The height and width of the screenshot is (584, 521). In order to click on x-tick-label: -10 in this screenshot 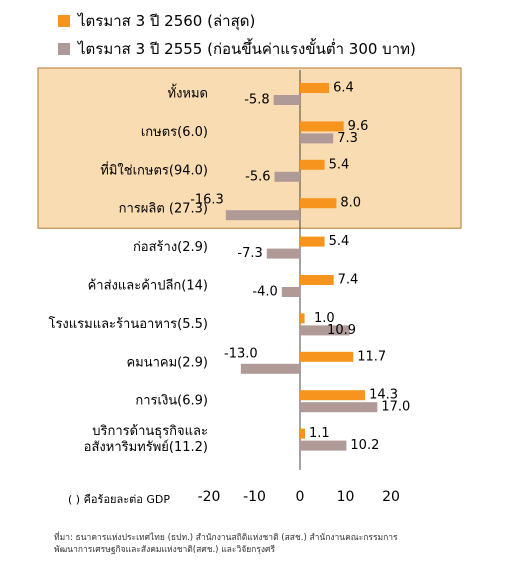, I will do `click(254, 497)`.